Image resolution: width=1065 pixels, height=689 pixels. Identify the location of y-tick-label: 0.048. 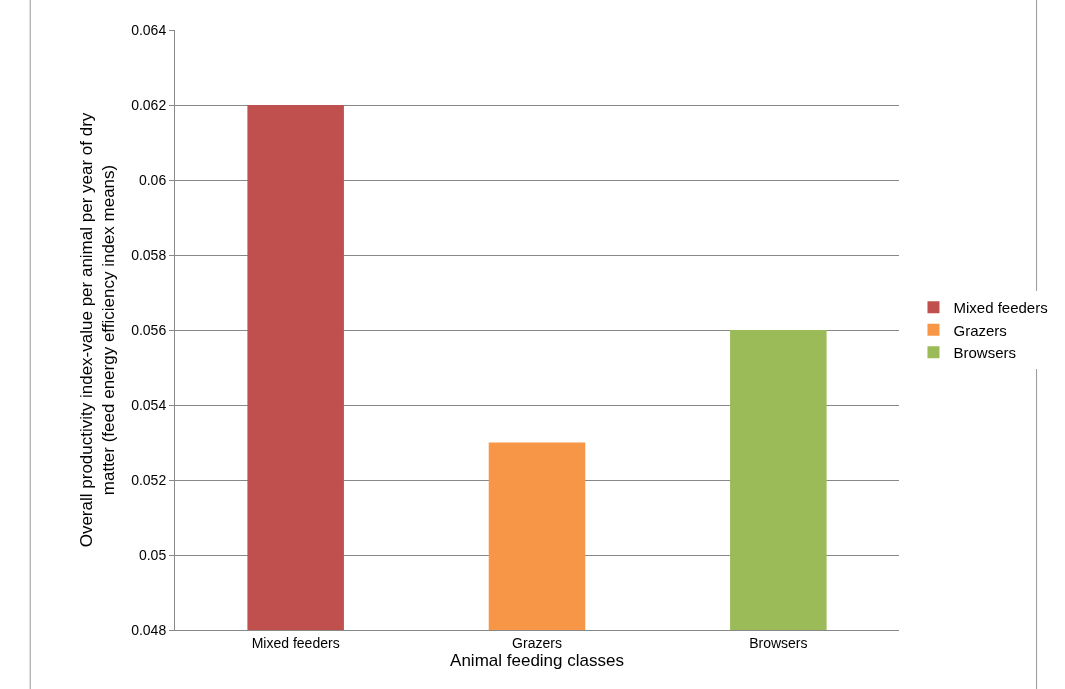
(149, 629).